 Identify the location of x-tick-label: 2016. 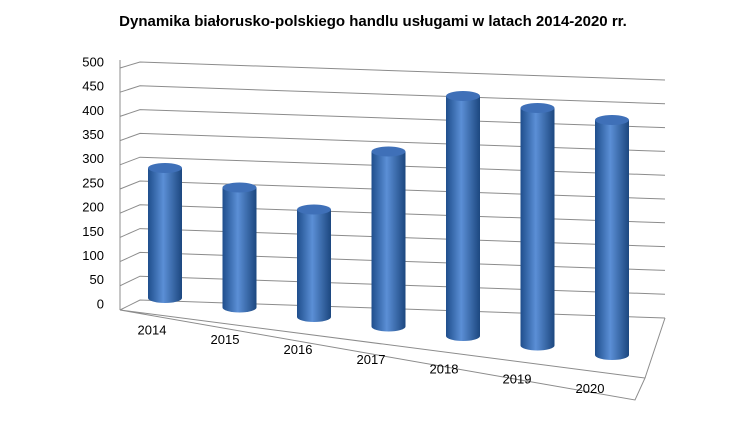
(298, 349).